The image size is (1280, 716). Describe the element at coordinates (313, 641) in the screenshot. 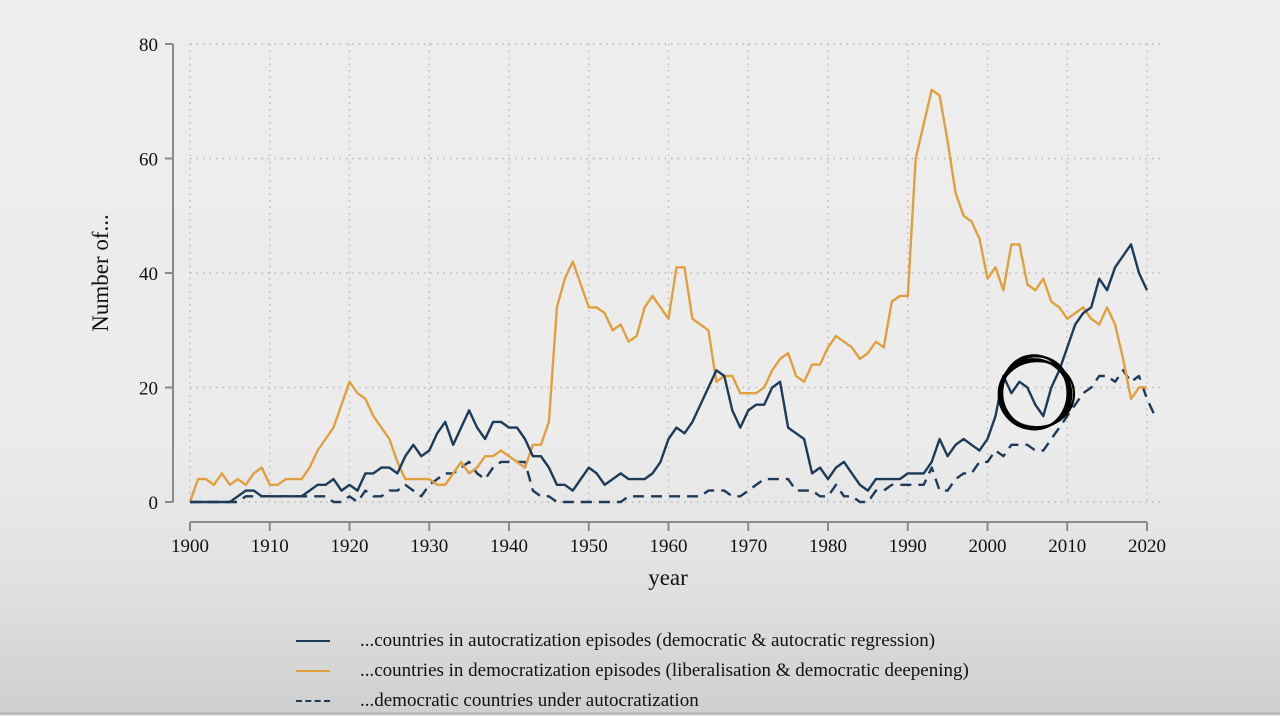

I see `legend-swatch-solid-navy` at that location.